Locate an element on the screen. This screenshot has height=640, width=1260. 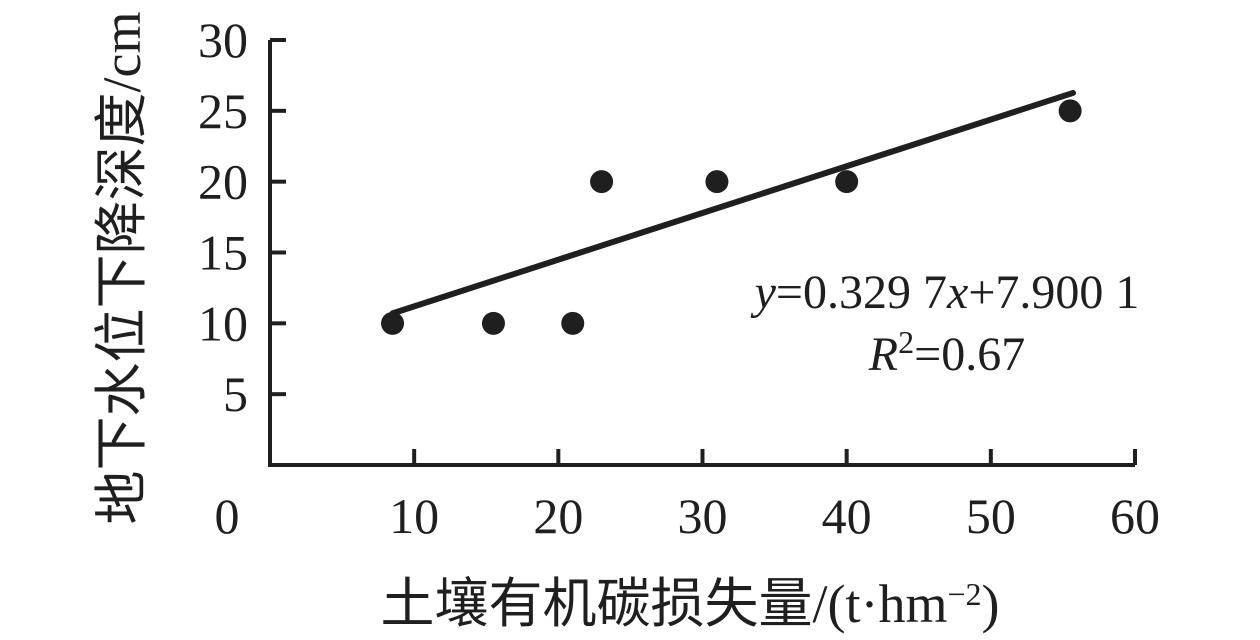
y-axis-title: 地下水位下降深度/cm is located at coordinates (122, 268).